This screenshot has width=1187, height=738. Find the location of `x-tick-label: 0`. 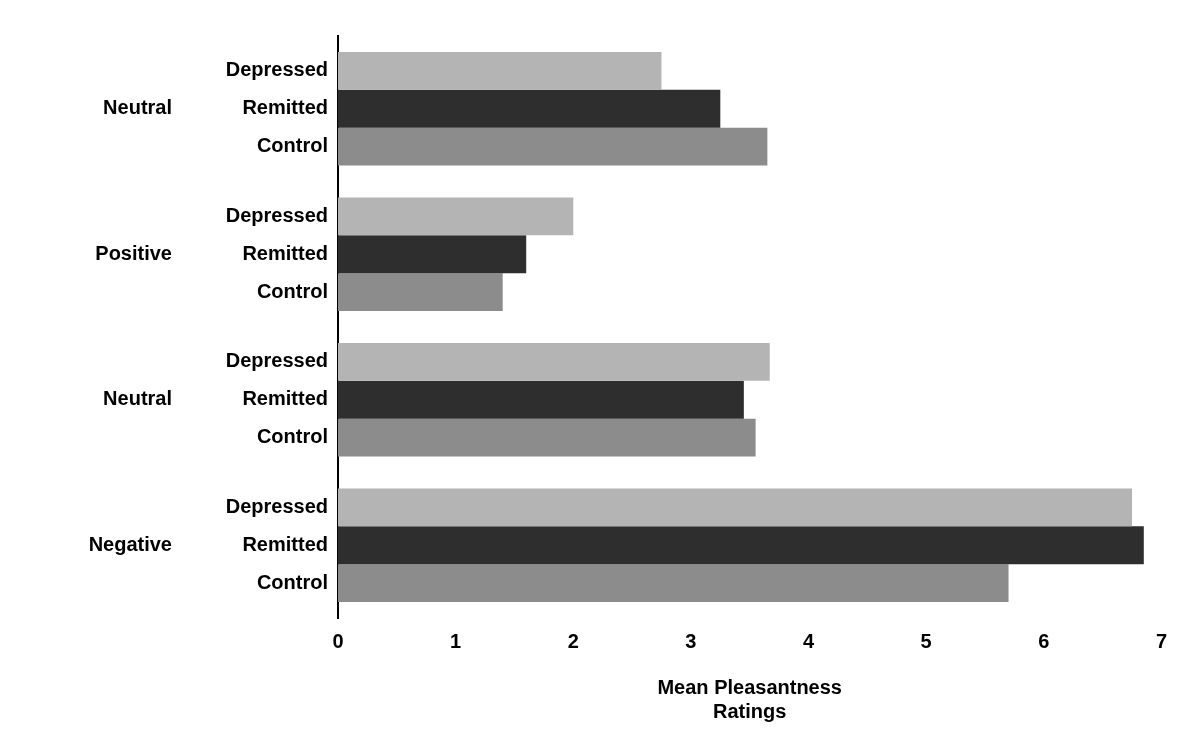

x-tick-label: 0 is located at coordinates (338, 640).